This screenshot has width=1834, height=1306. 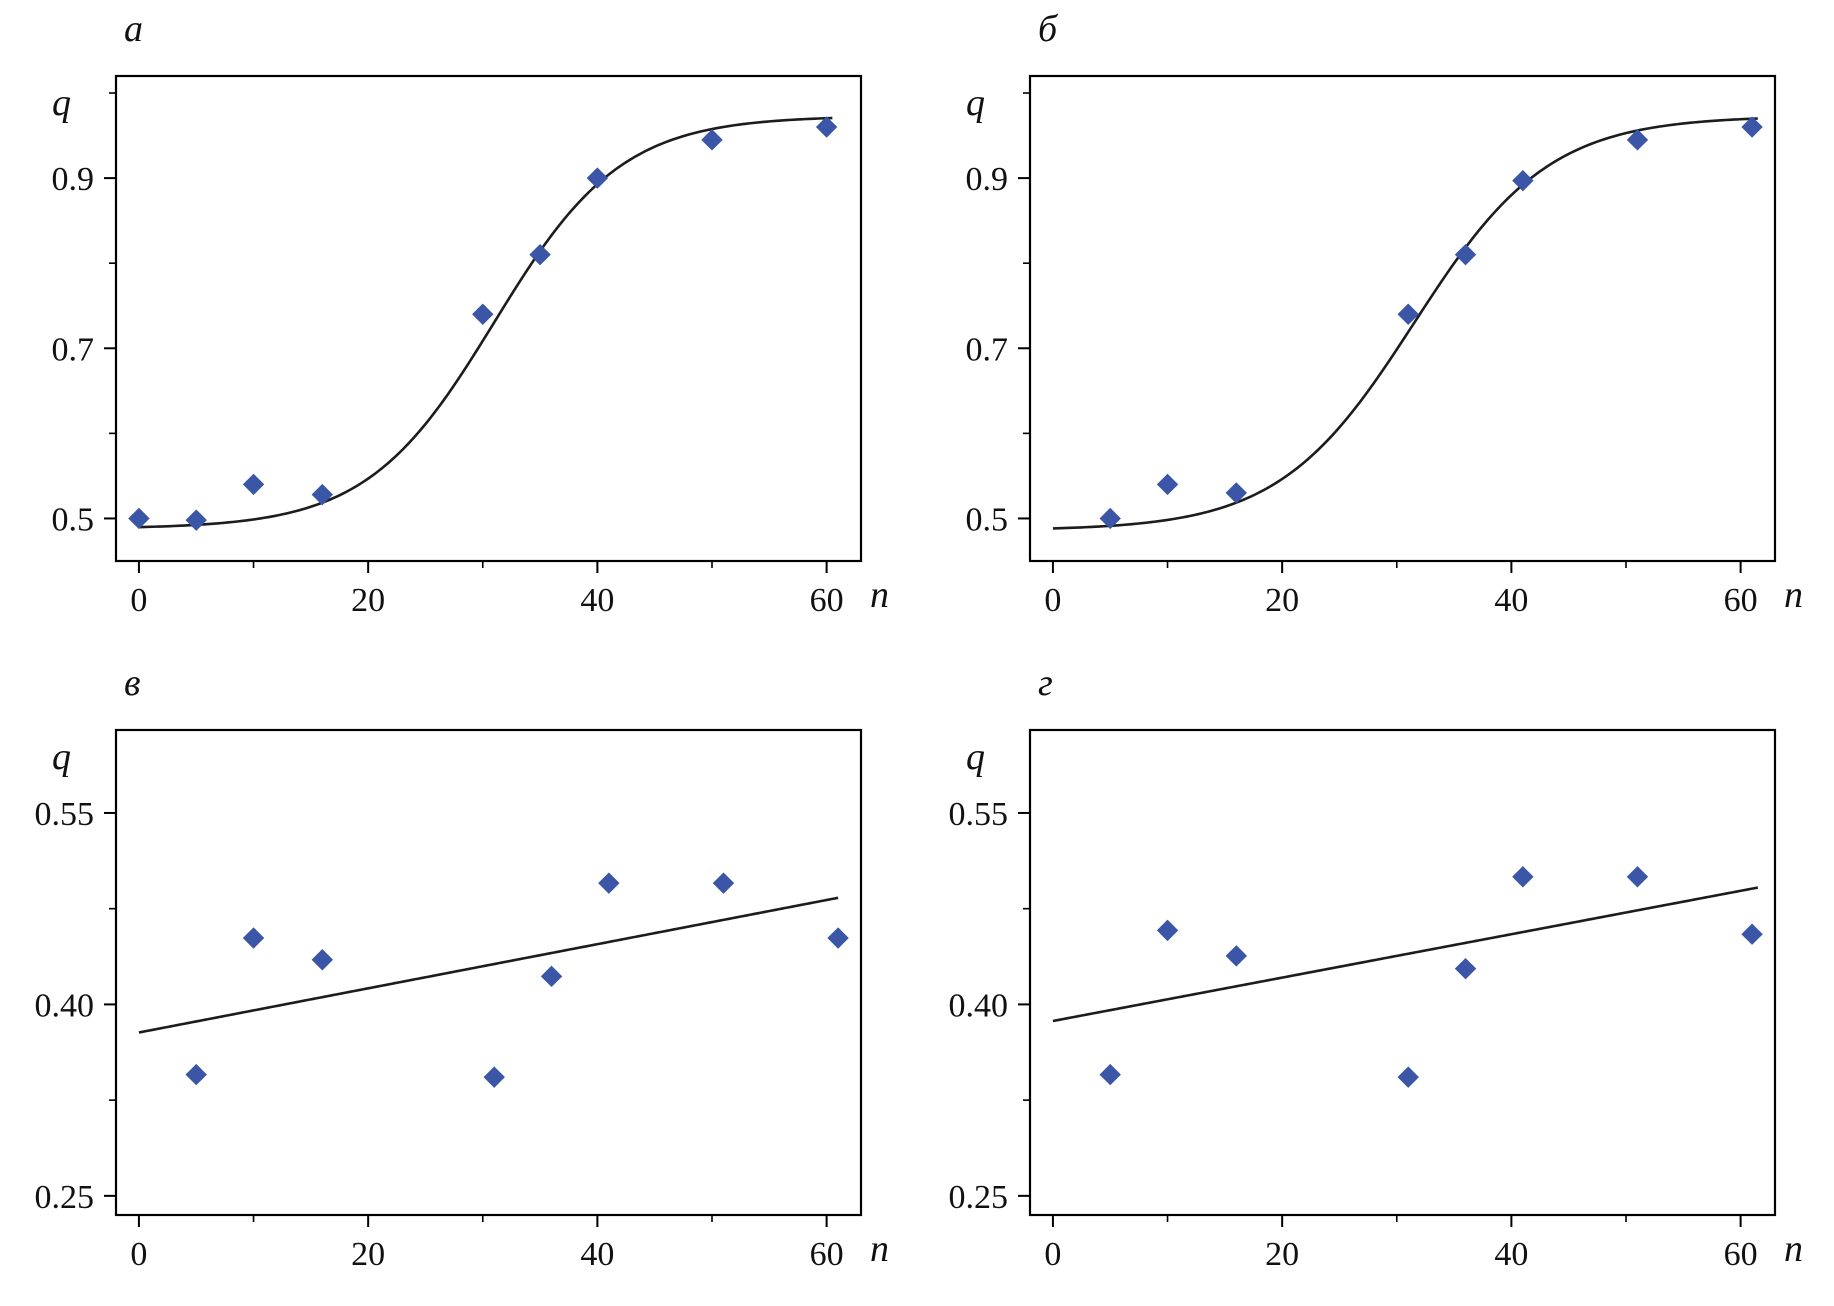 I want to click on panel-label-a: а, so click(x=133, y=29).